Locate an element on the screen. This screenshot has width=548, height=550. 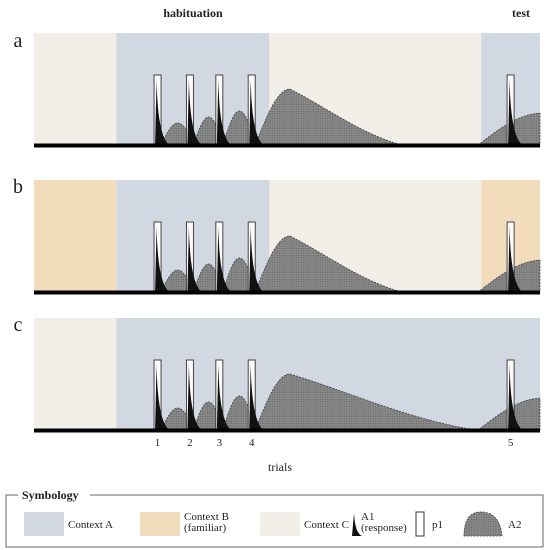
legend-a2-label: A2 is located at coordinates (514, 525).